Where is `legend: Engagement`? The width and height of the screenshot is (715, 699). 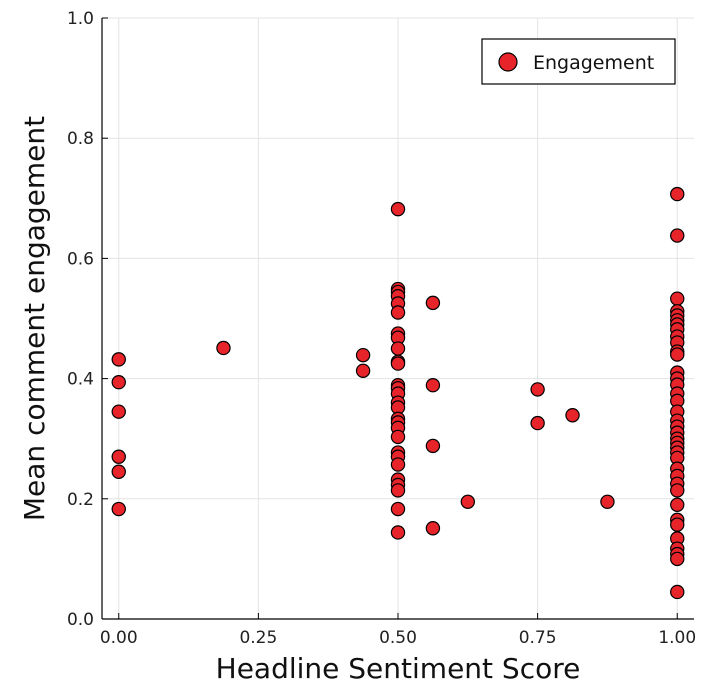 legend: Engagement is located at coordinates (578, 61).